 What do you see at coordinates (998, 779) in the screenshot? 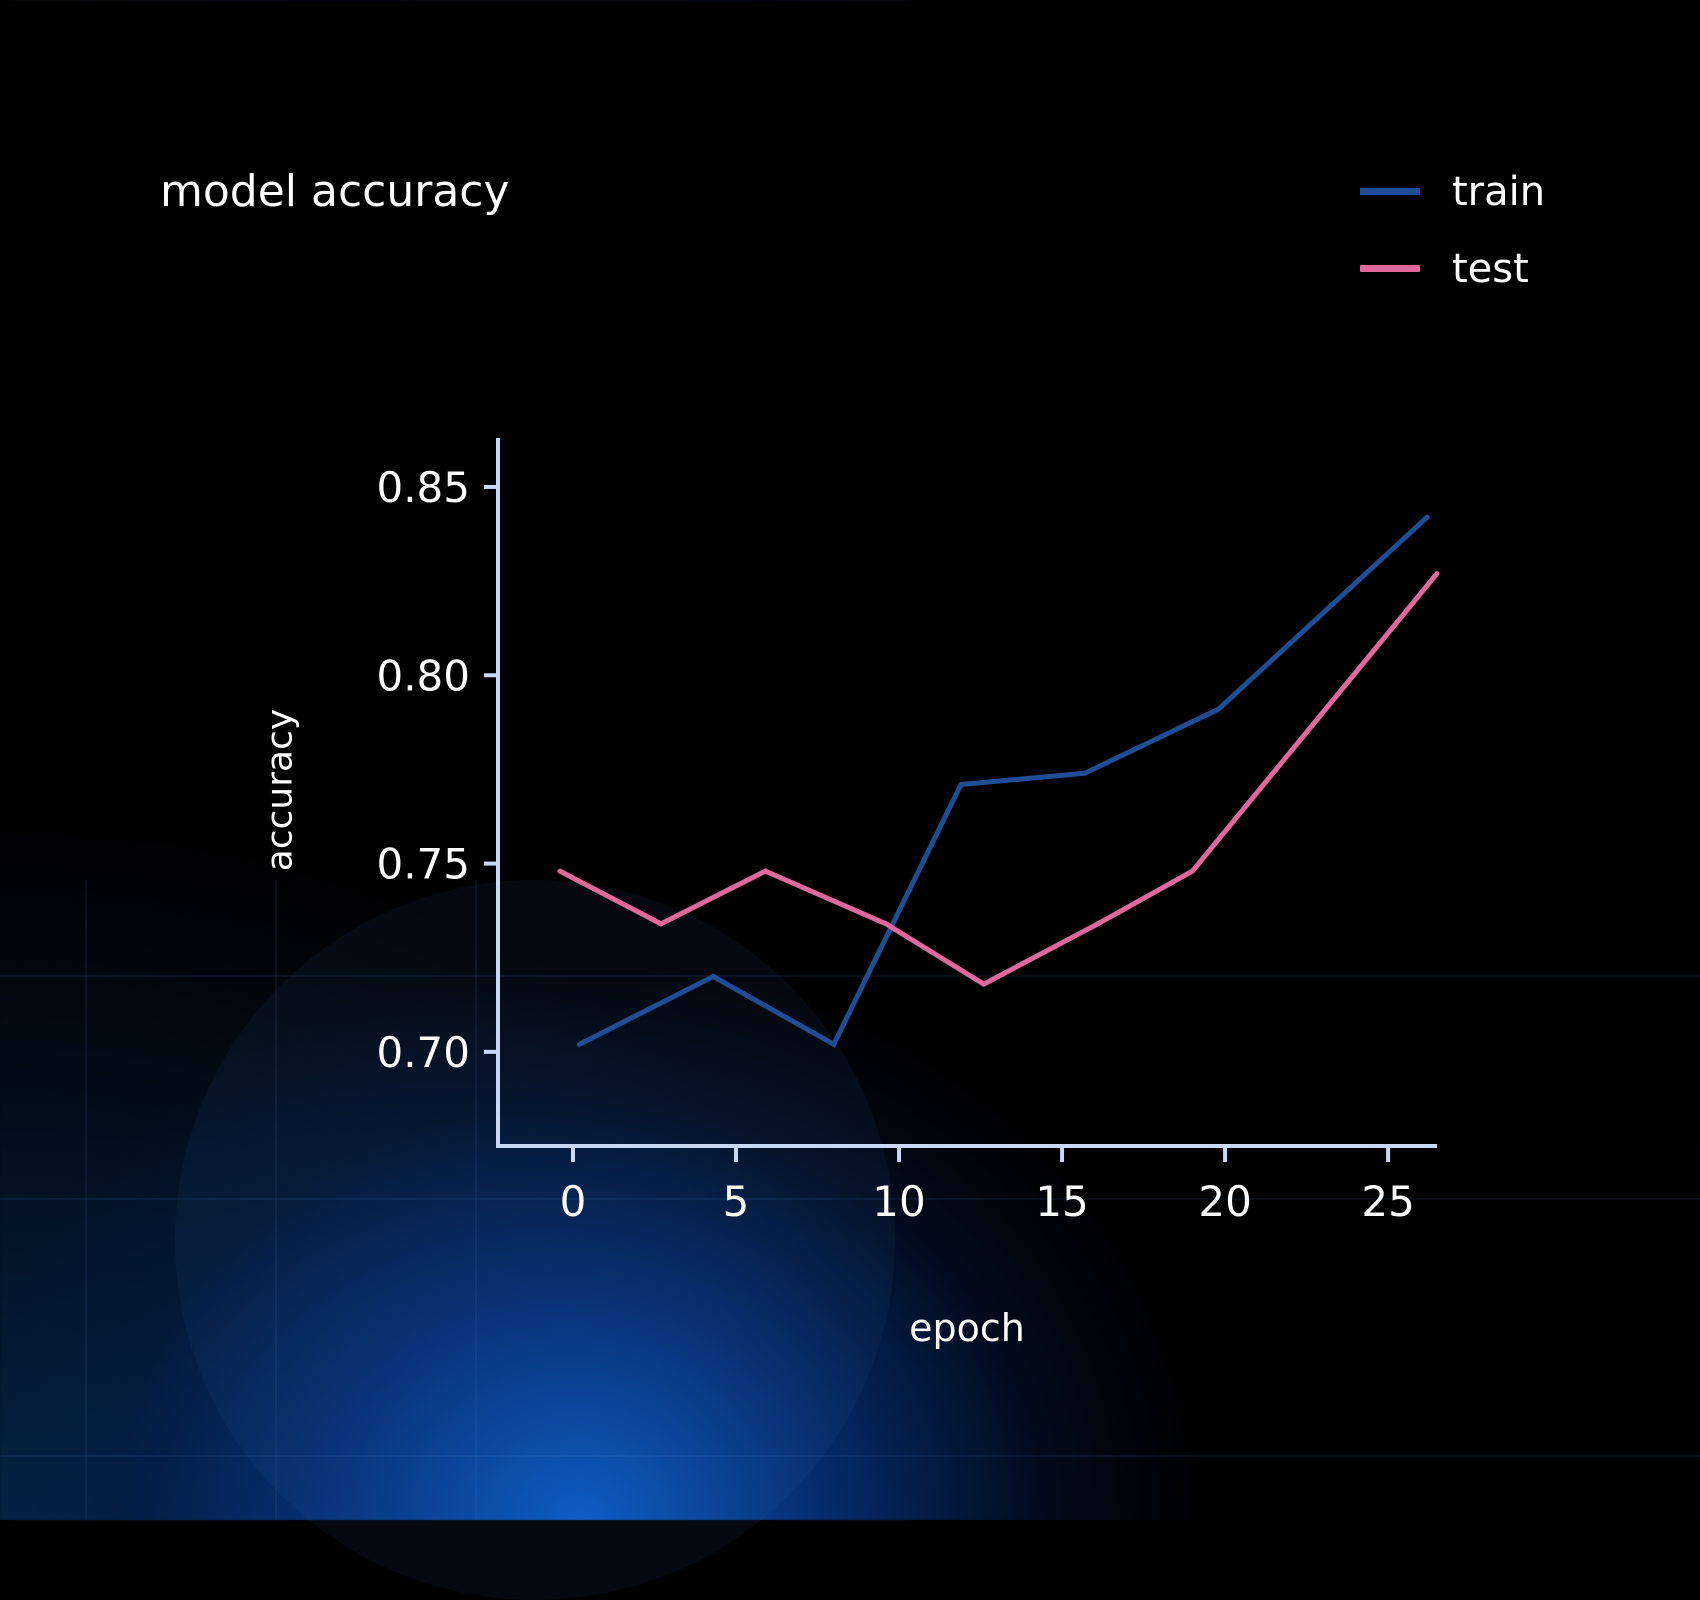
I see `series-line-test` at bounding box center [998, 779].